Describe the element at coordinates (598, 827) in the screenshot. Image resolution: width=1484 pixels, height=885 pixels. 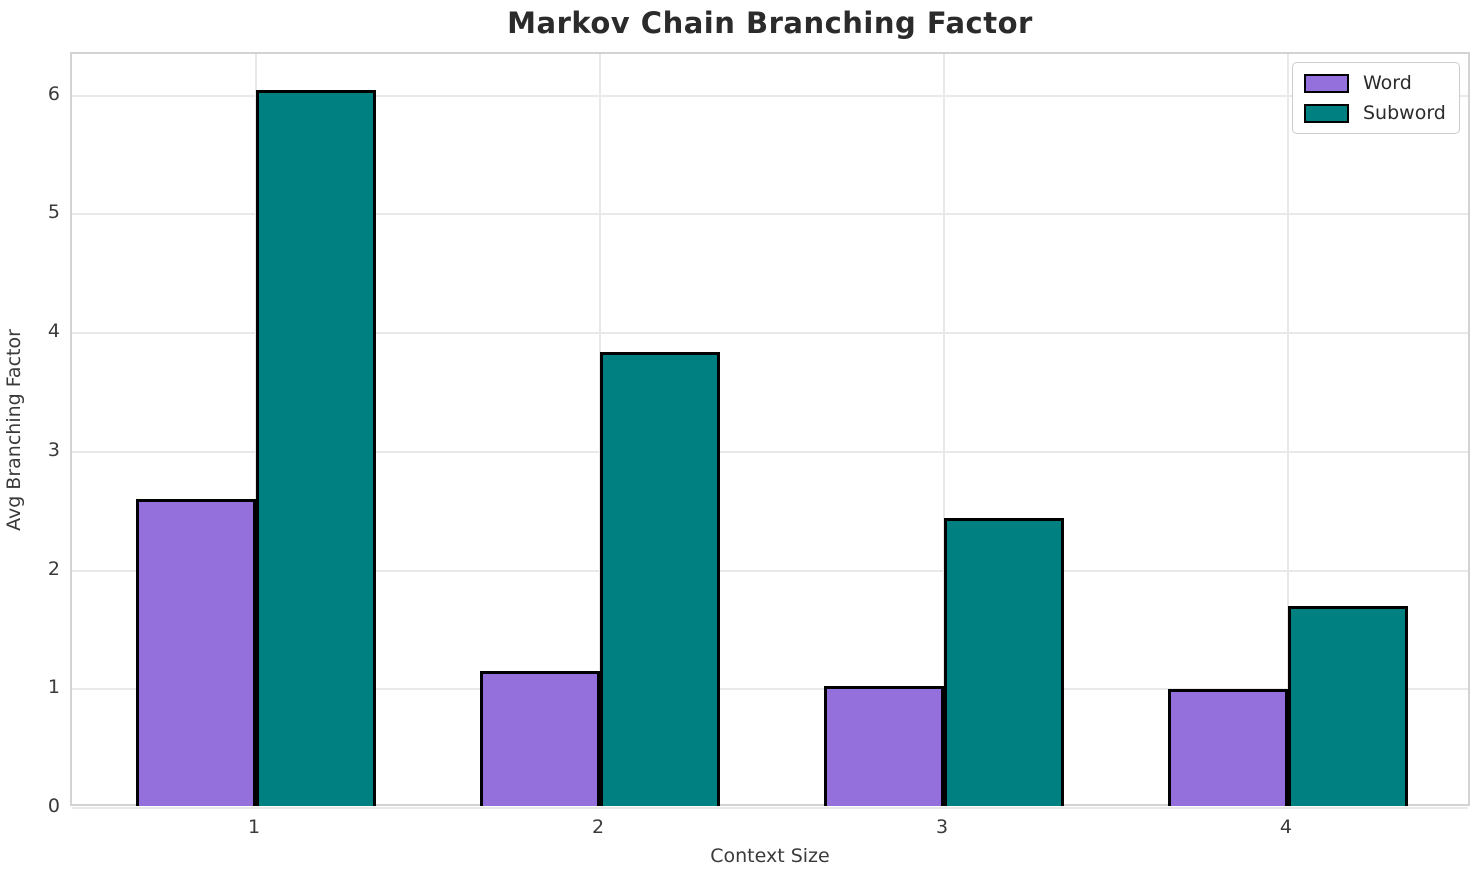
I see `x-tick-label: 2` at that location.